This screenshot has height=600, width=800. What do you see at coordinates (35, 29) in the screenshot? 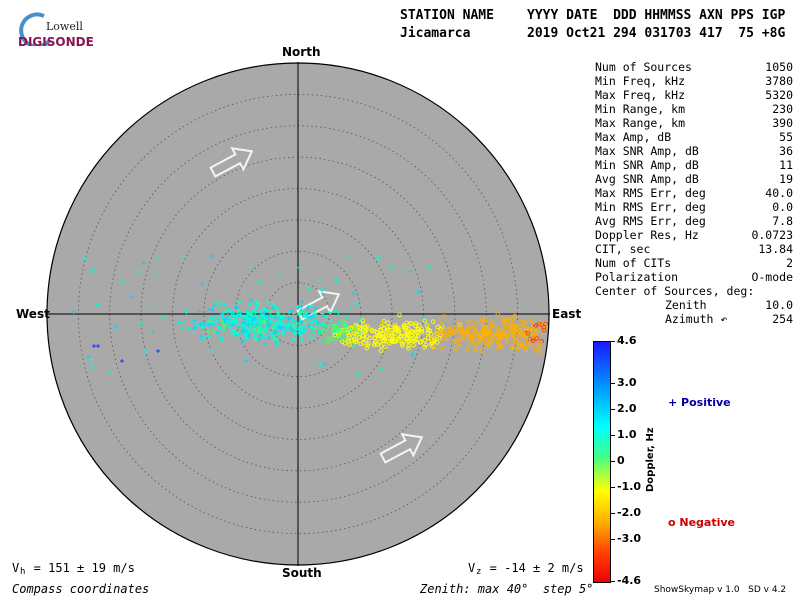
I see `logo-swoosh-icon` at bounding box center [35, 29].